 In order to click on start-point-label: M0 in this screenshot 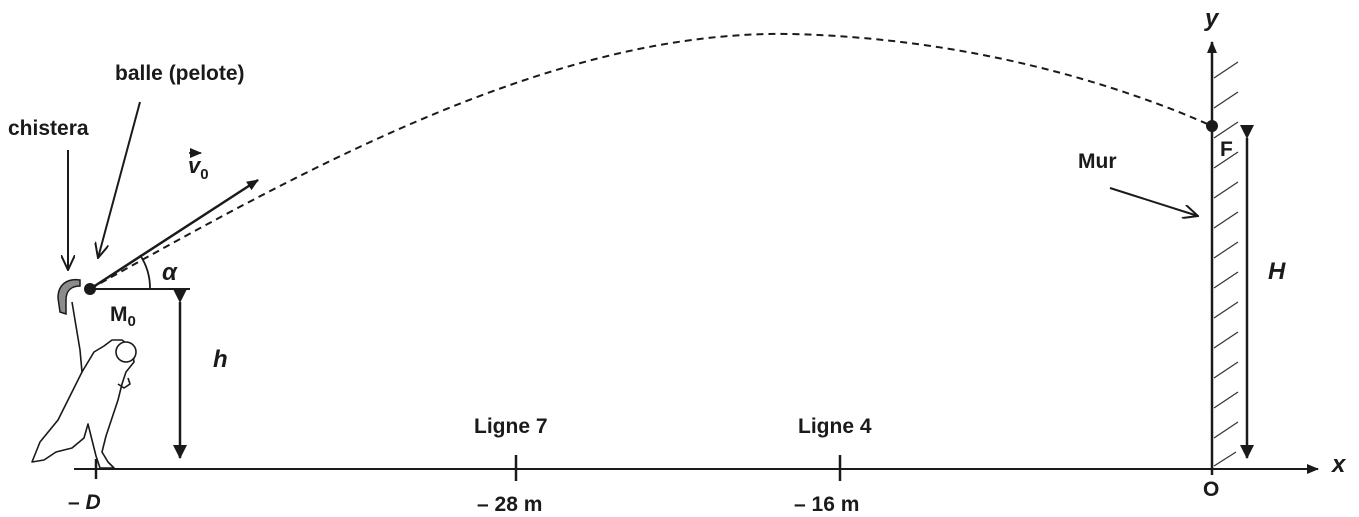, I will do `click(123, 316)`.